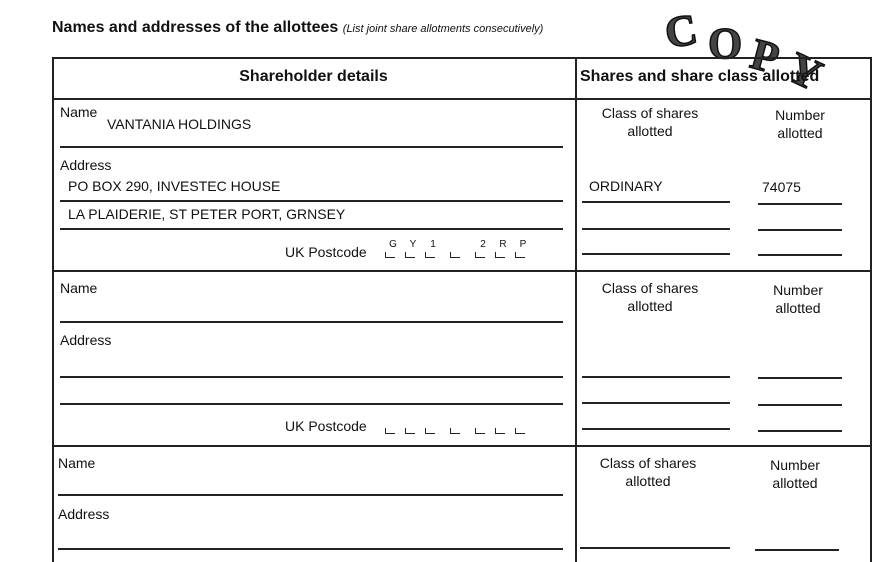 This screenshot has width=889, height=562. Describe the element at coordinates (174, 186) in the screenshot. I see `address-line-1: PO BOX 290, INVESTEC HOUSE` at that location.